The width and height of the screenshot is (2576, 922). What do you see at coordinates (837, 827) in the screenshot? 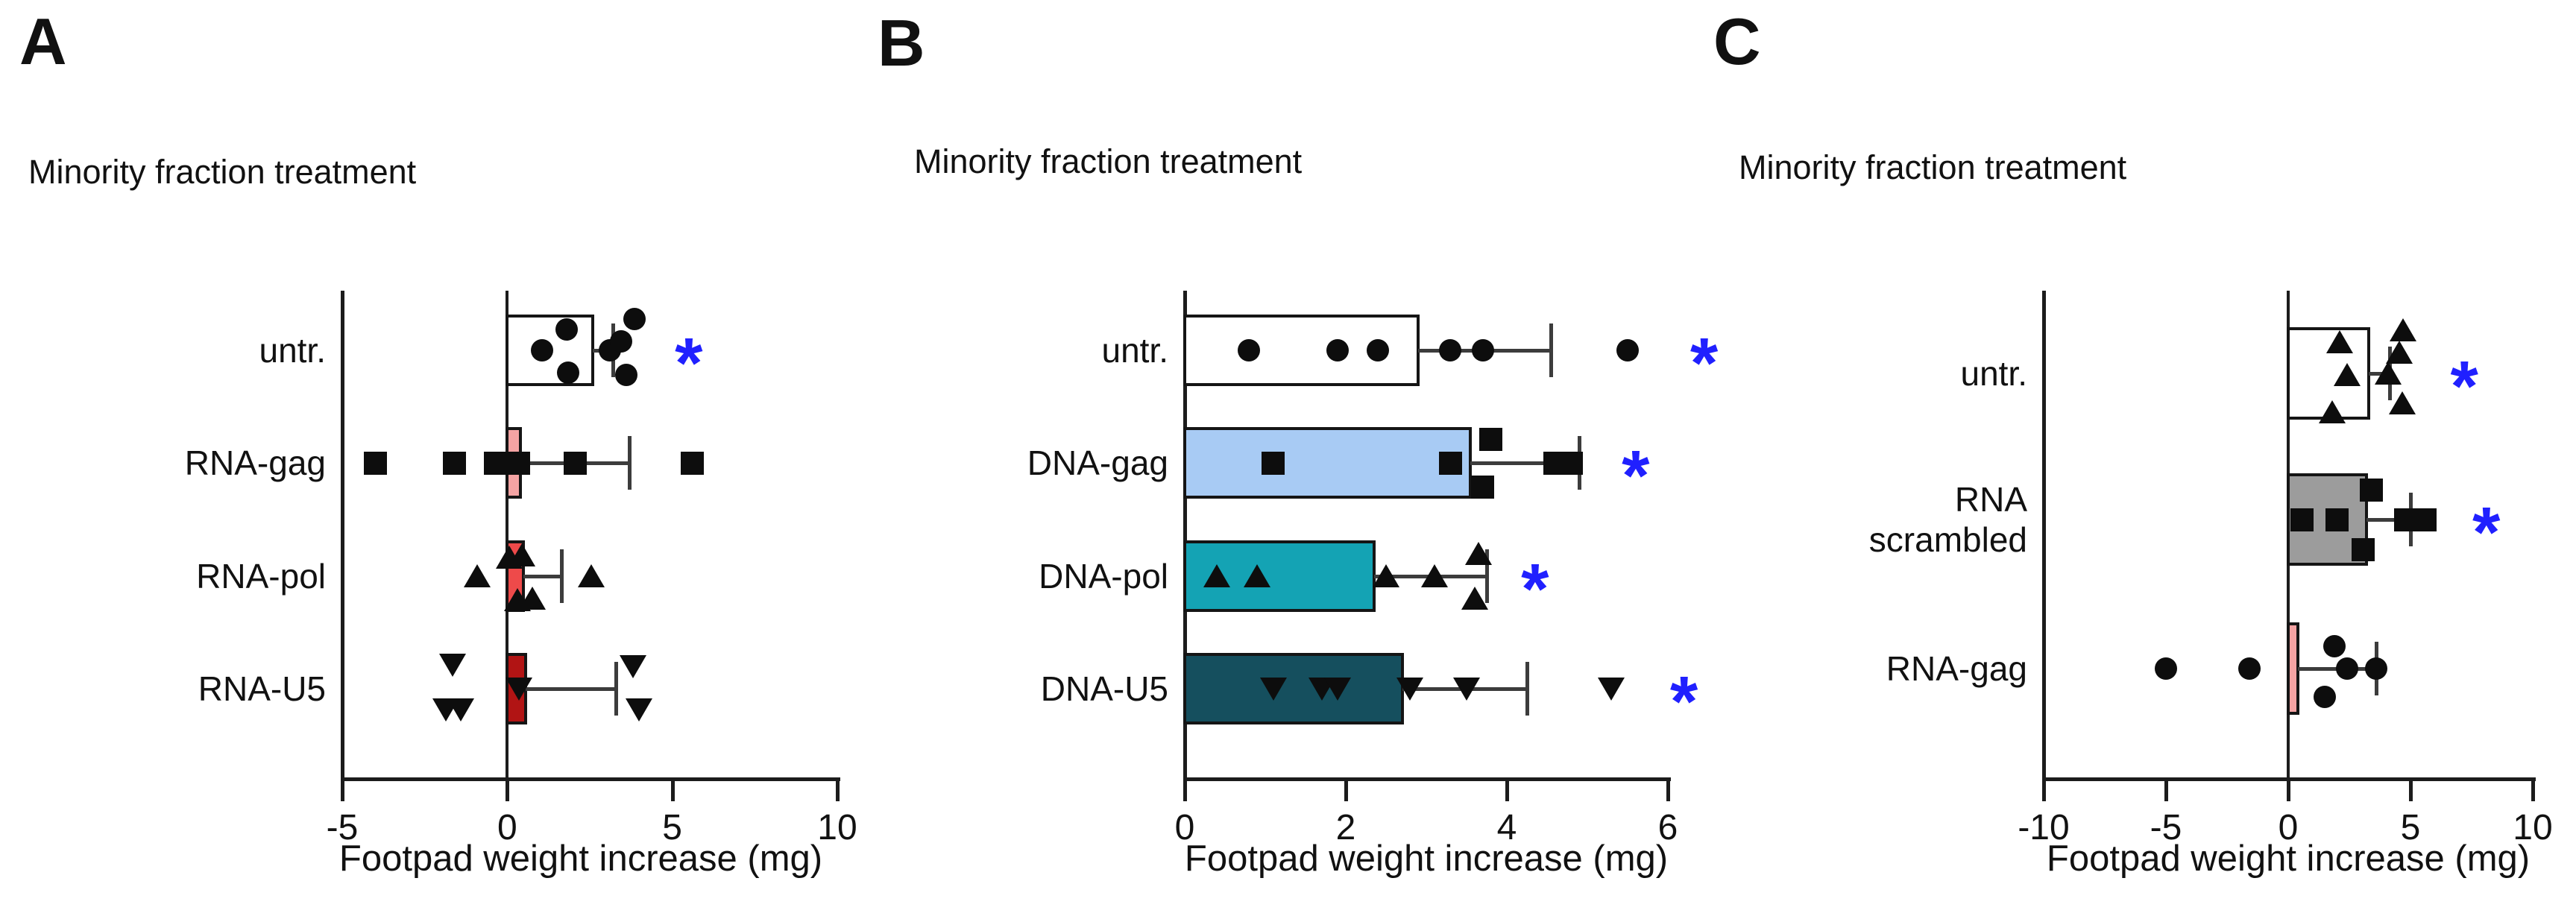
I see `tick-label: 10` at bounding box center [837, 827].